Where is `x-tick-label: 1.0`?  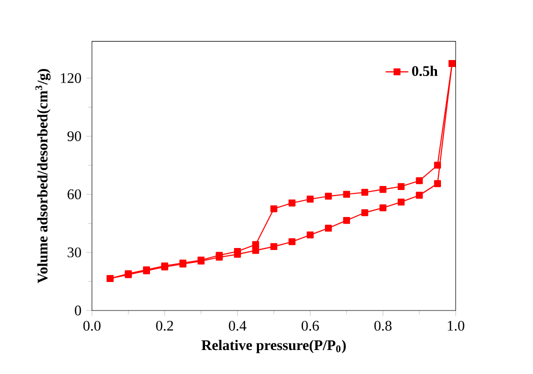 x-tick-label: 1.0 is located at coordinates (456, 325).